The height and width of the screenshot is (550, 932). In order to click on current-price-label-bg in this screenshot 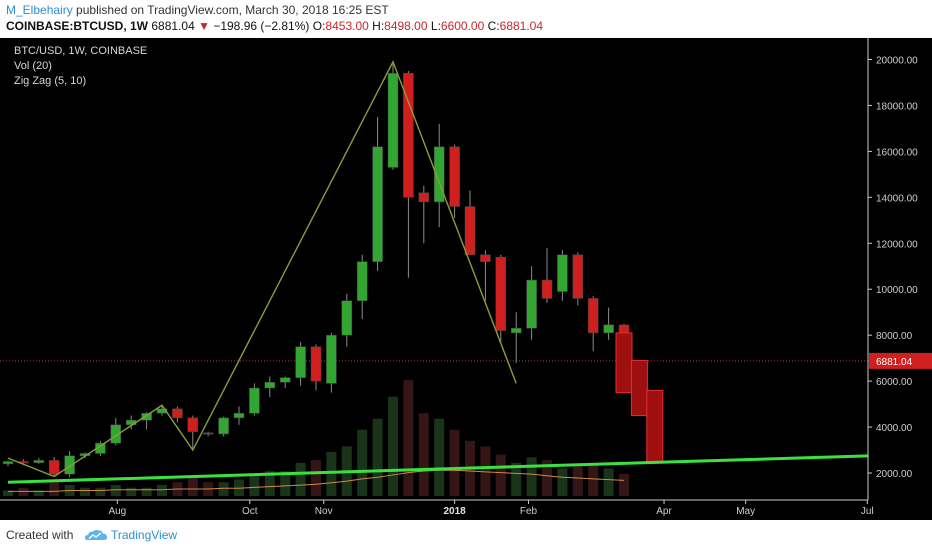, I will do `click(900, 360)`.